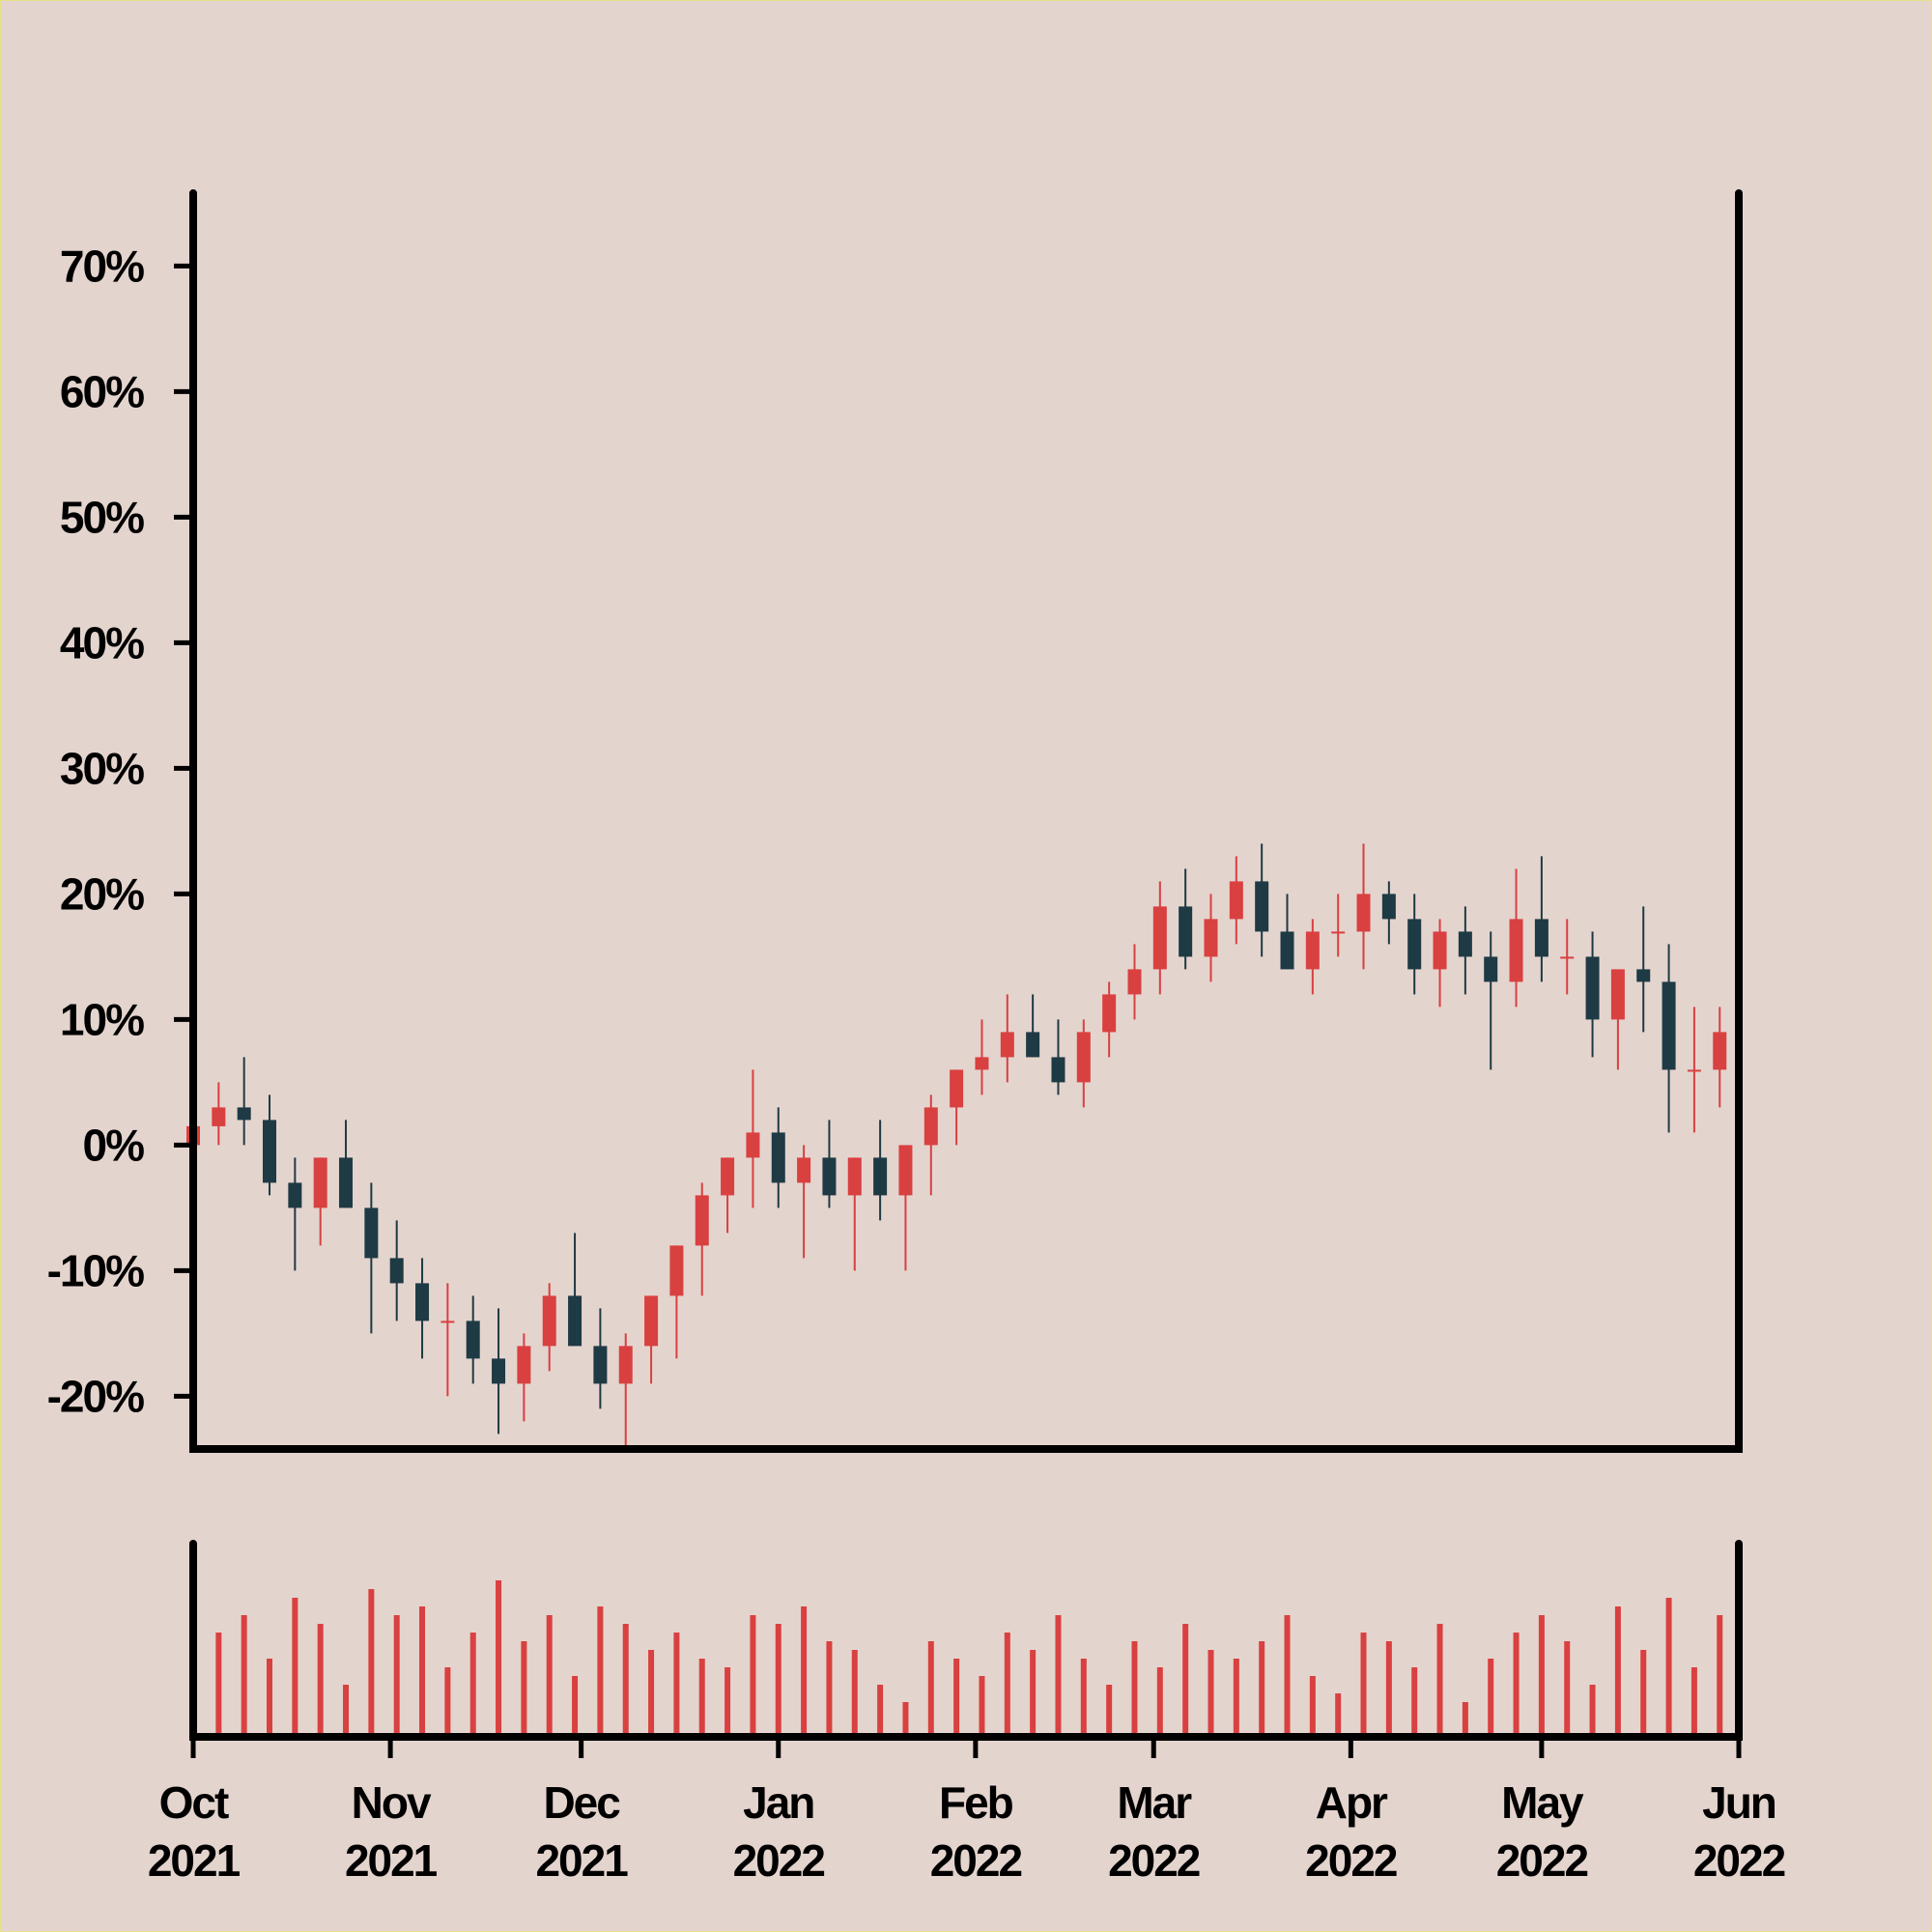  What do you see at coordinates (778, 1802) in the screenshot?
I see `x-tick-label: Jan` at bounding box center [778, 1802].